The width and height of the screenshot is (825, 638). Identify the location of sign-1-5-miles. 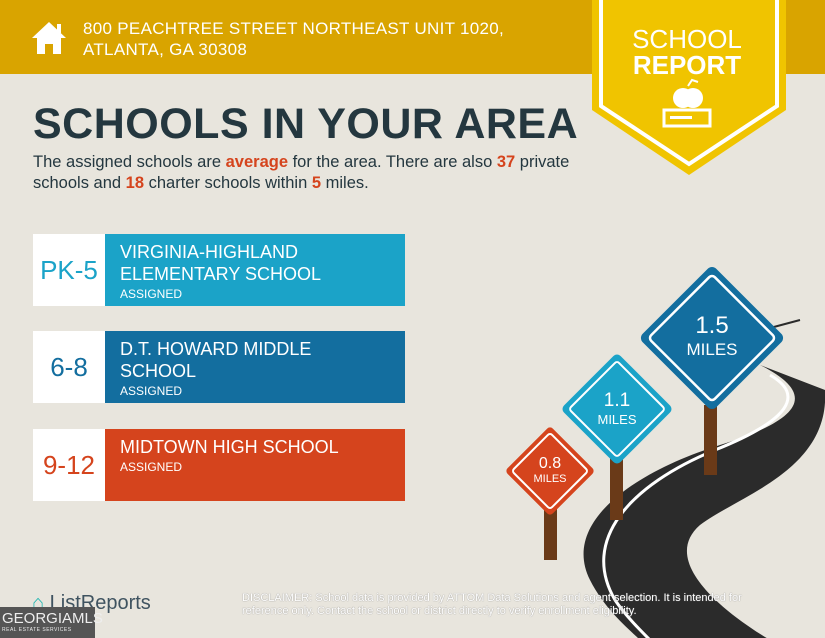
(712, 338).